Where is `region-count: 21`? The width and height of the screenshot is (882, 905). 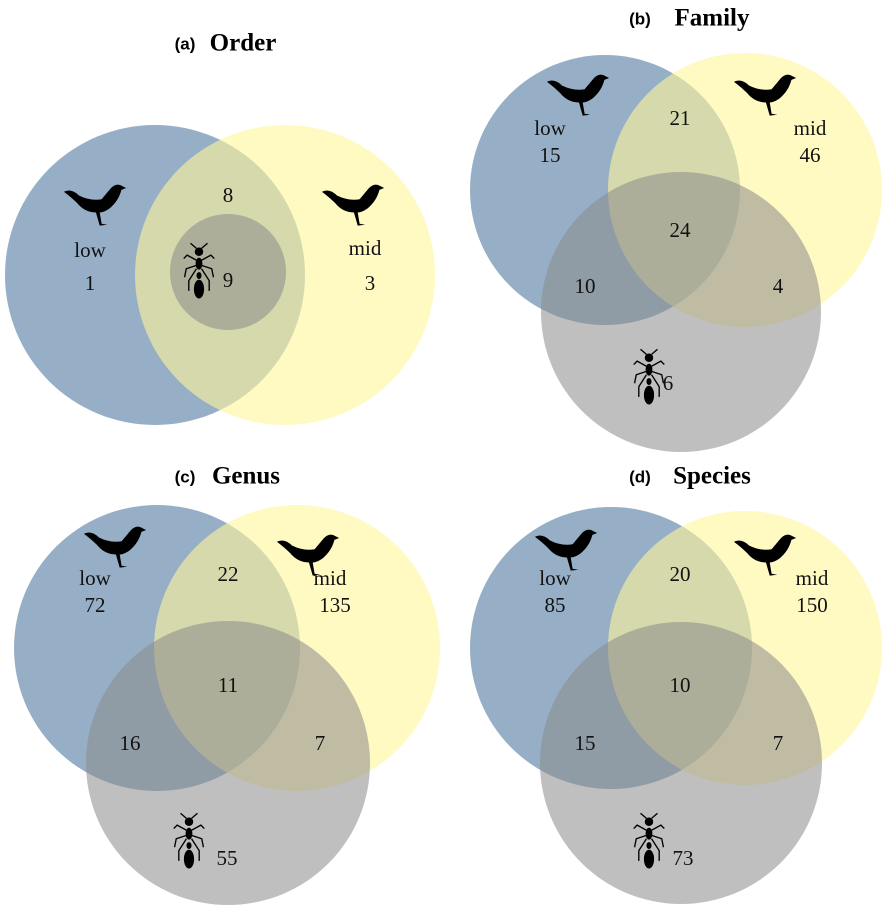
region-count: 21 is located at coordinates (680, 118).